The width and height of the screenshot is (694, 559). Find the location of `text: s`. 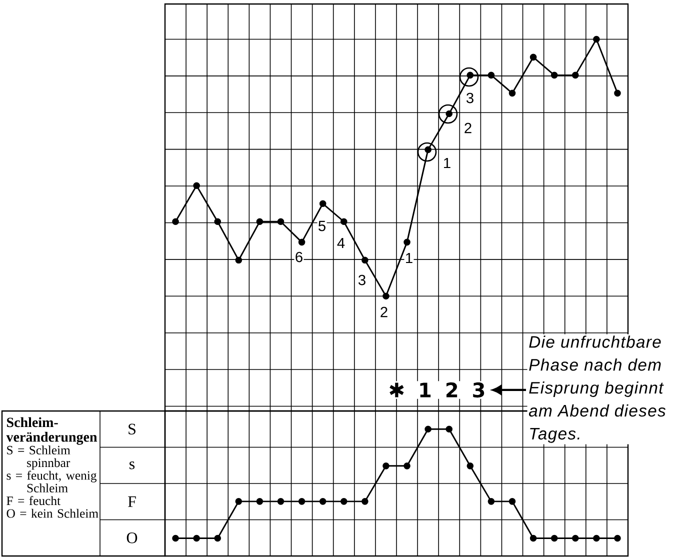

text: s is located at coordinates (132, 466).